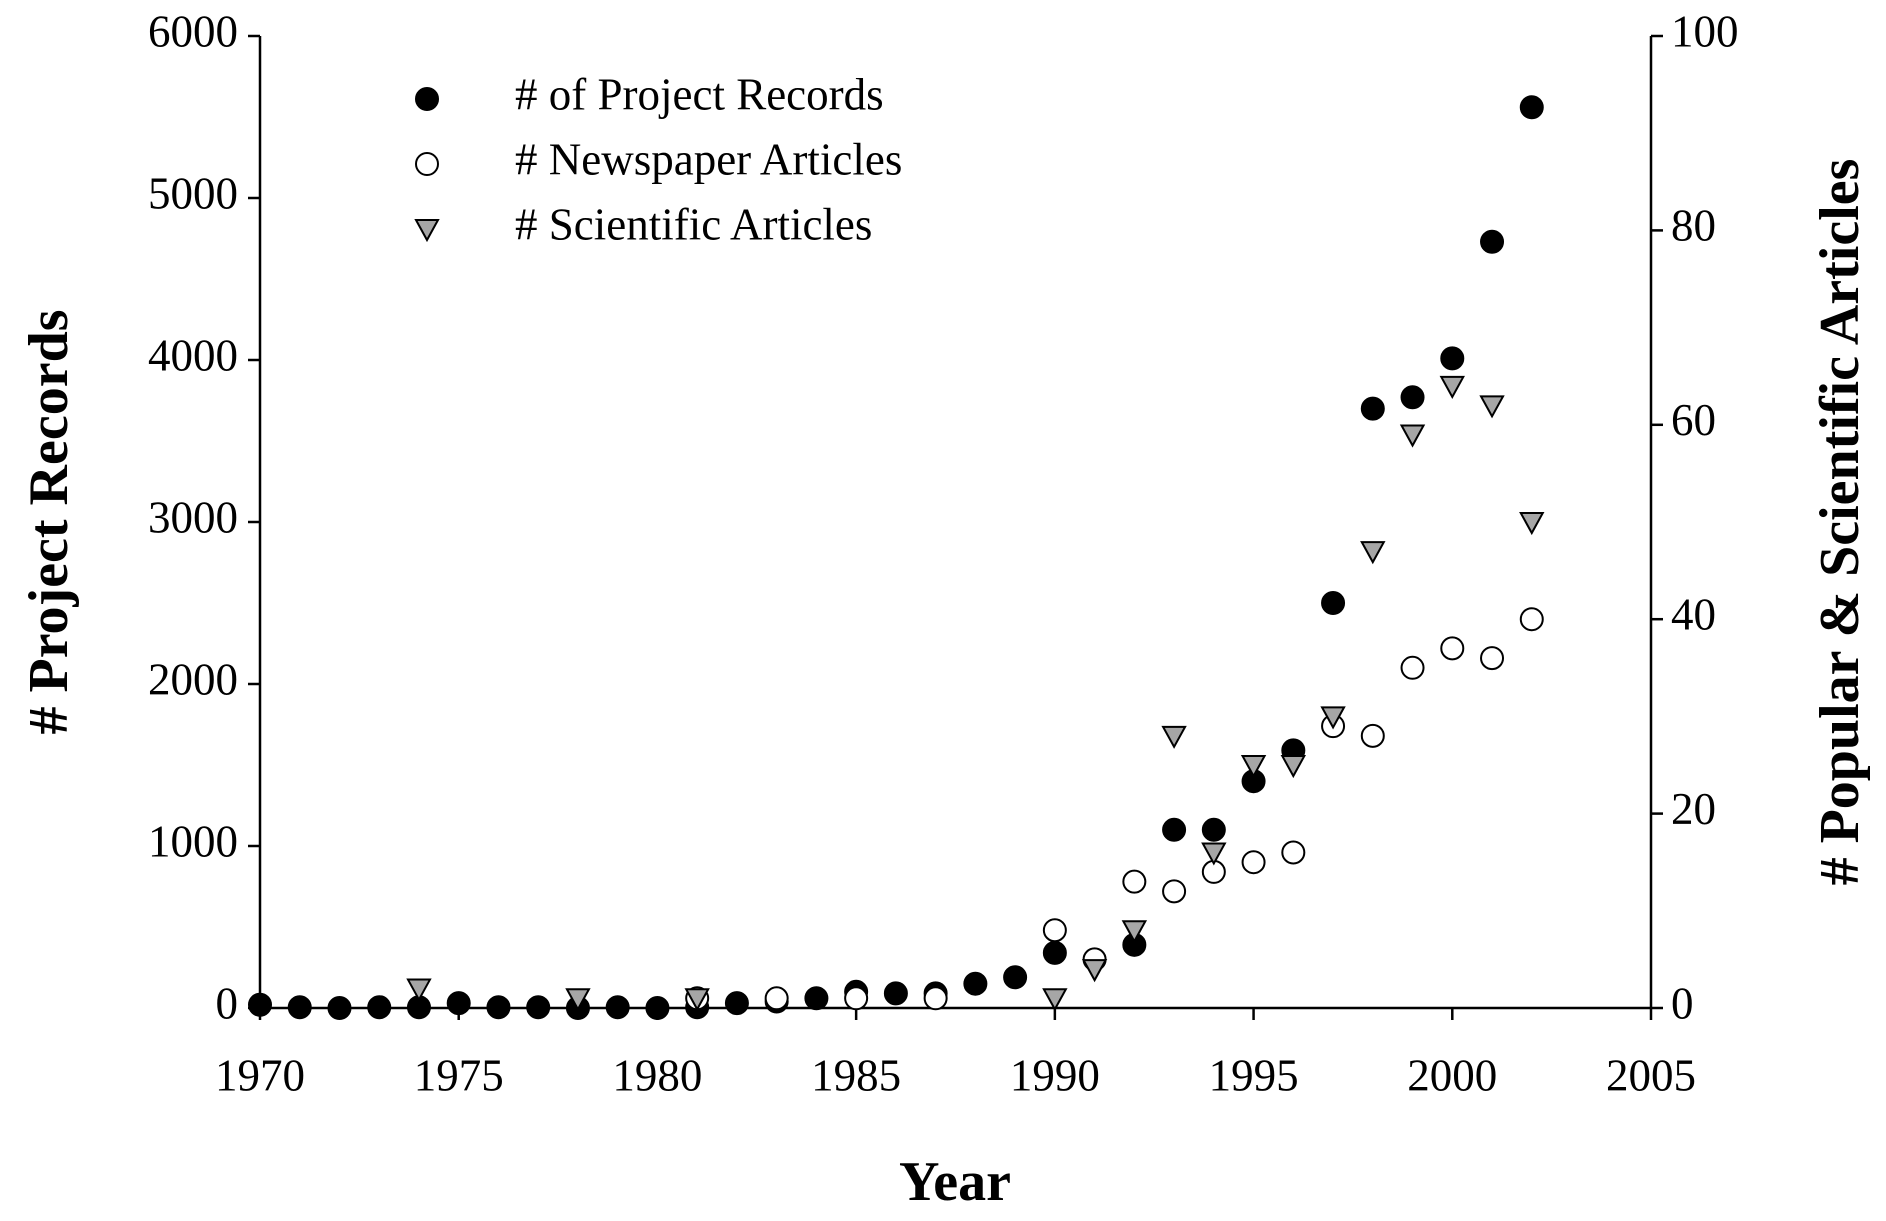 The image size is (1886, 1221). What do you see at coordinates (193, 31) in the screenshot?
I see `y-tick-label: 6000` at bounding box center [193, 31].